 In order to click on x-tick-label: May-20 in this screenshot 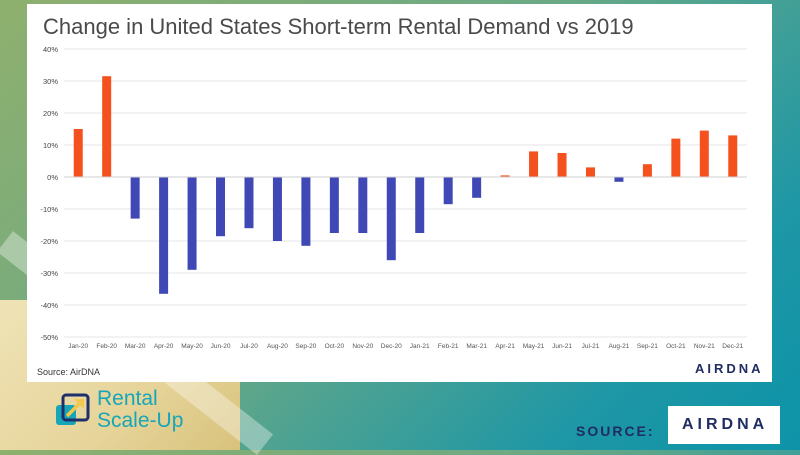, I will do `click(192, 346)`.